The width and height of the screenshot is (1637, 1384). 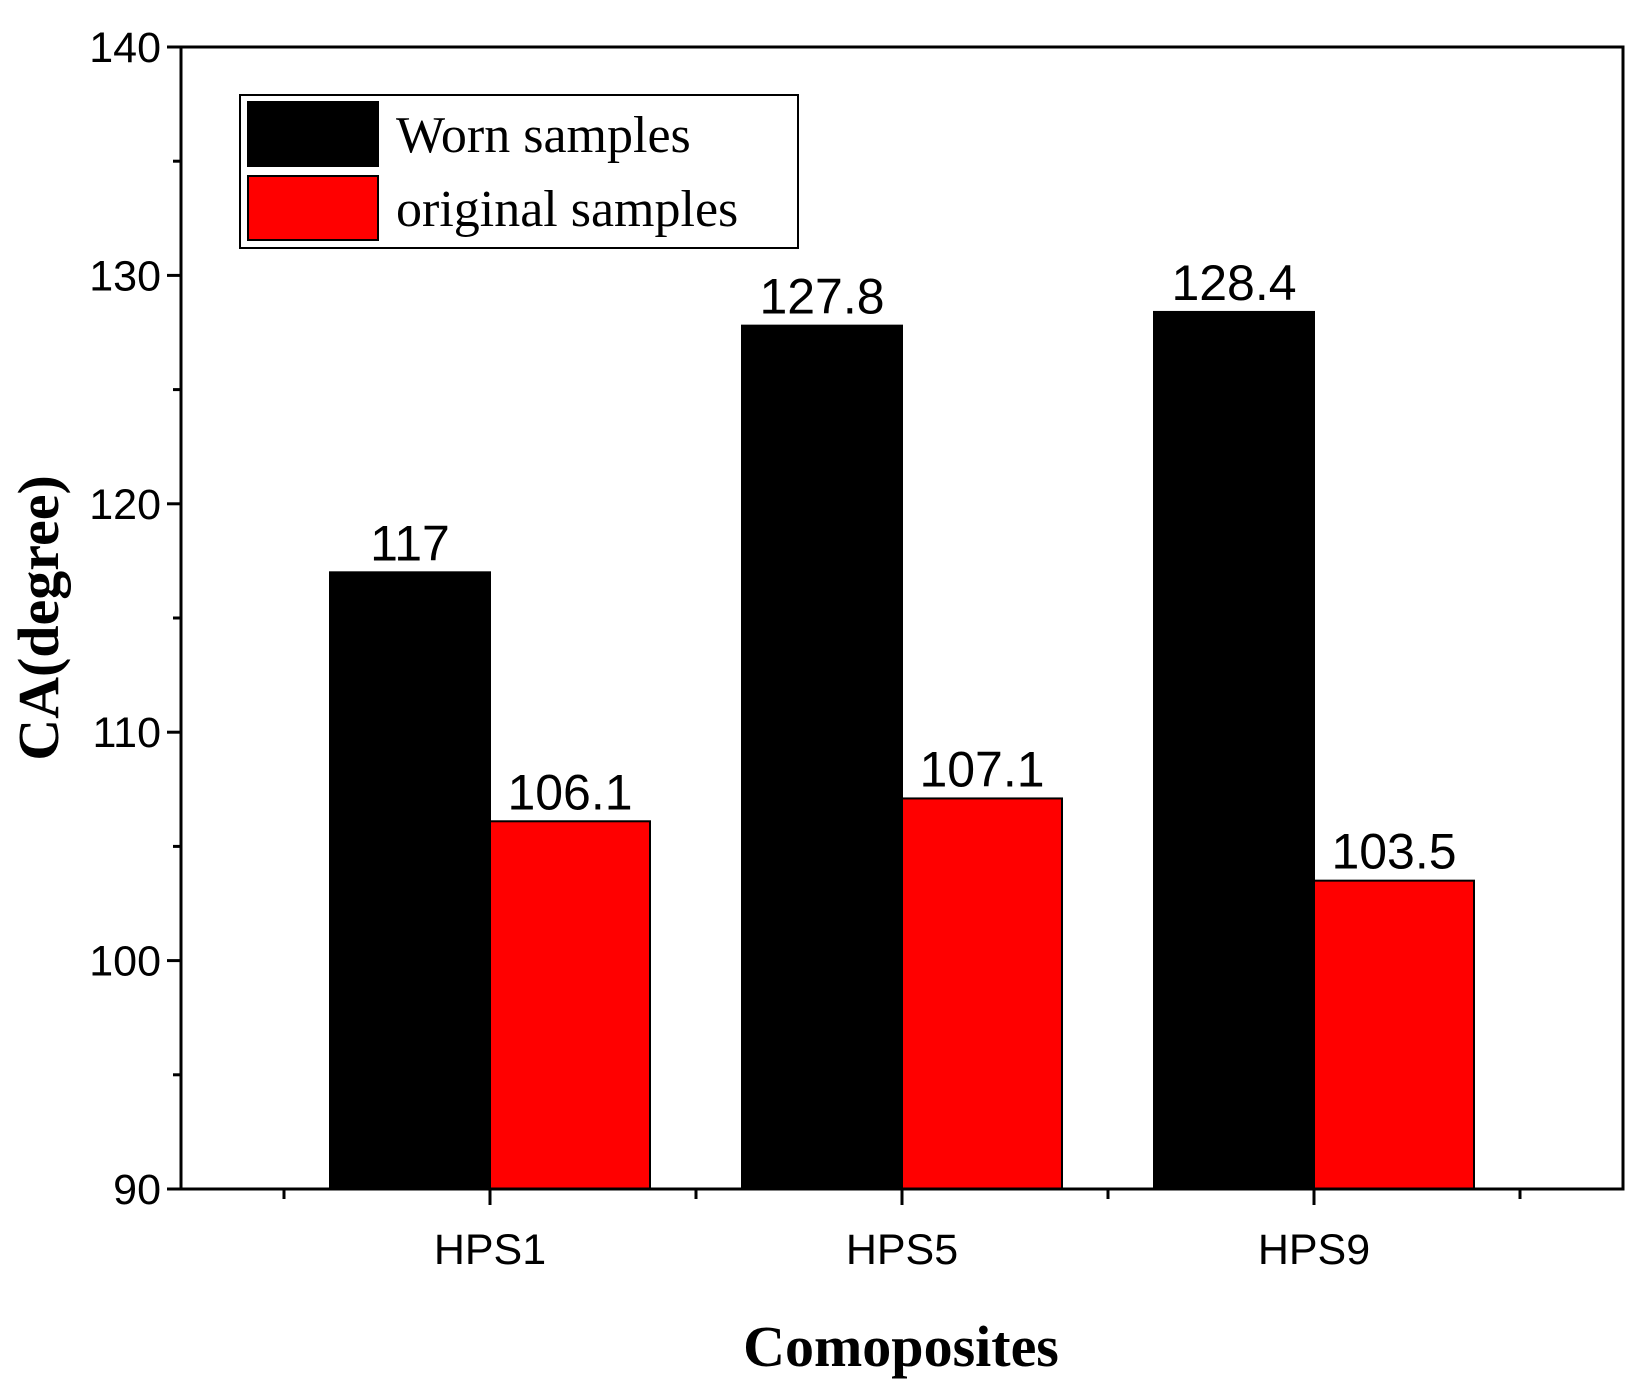 What do you see at coordinates (902, 1250) in the screenshot?
I see `x-tick-label: HPS5` at bounding box center [902, 1250].